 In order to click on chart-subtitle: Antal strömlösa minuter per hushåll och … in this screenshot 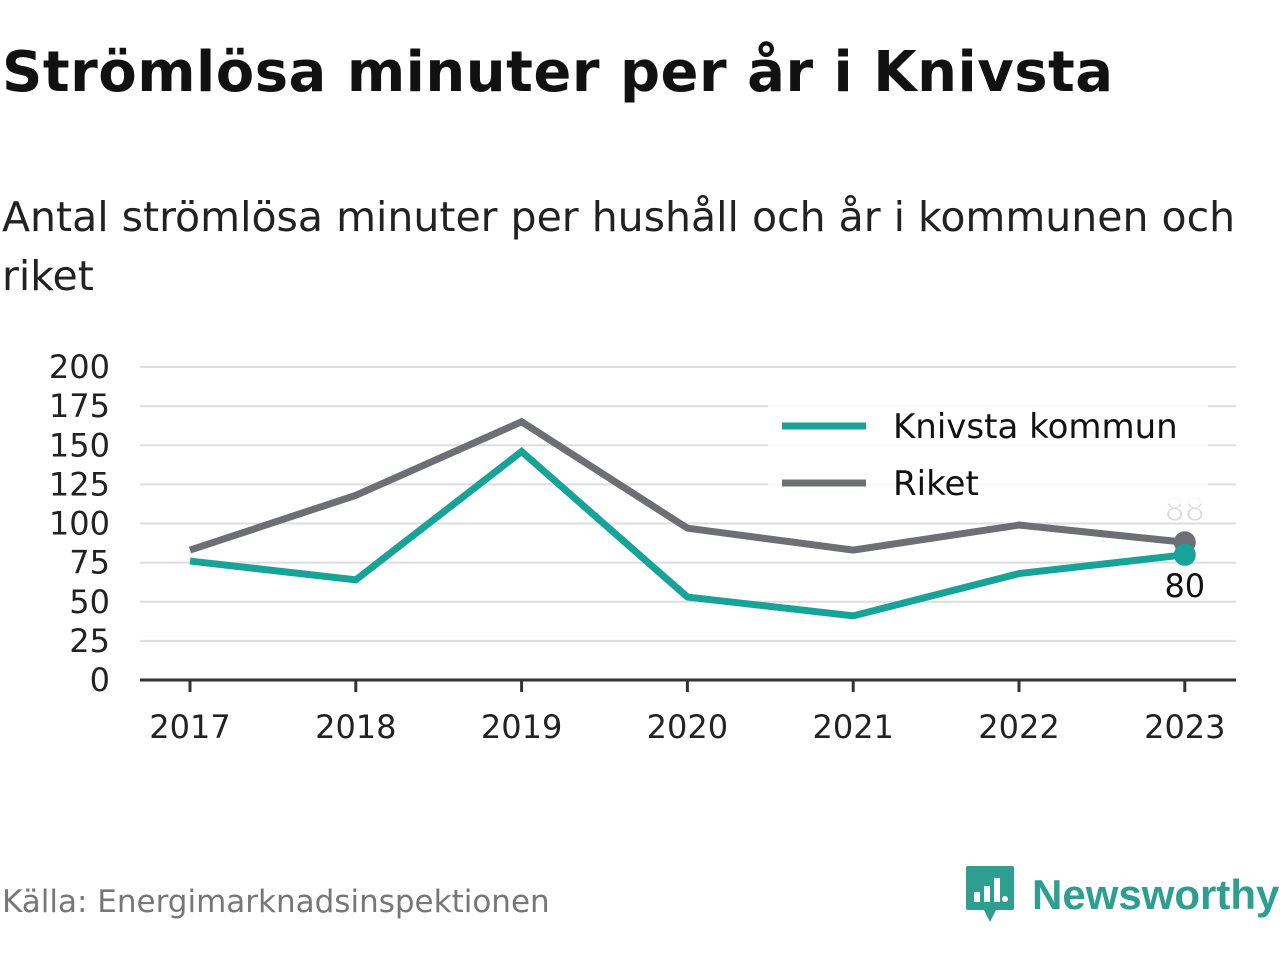, I will do `click(619, 246)`.